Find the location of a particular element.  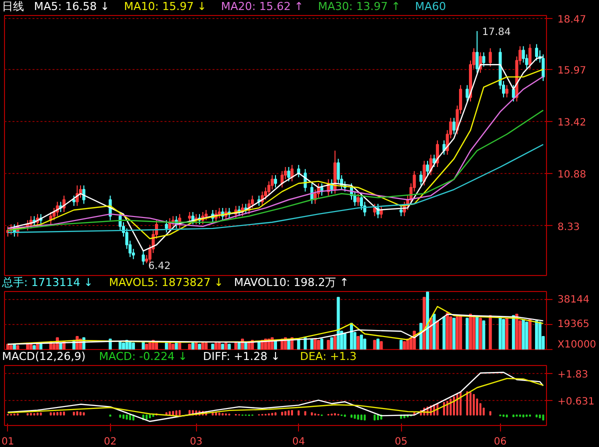

y-tick-label: +1.83 is located at coordinates (573, 374).